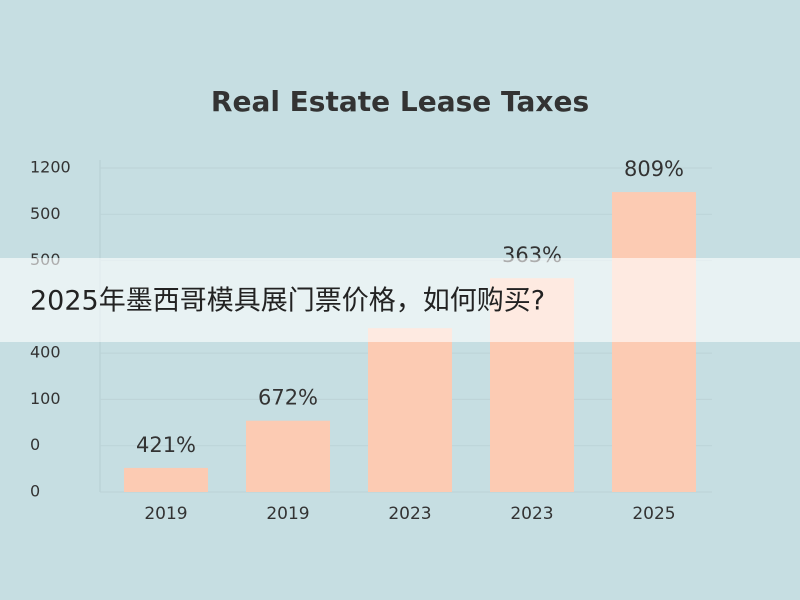  Describe the element at coordinates (400, 101) in the screenshot. I see `chart-title: Real Estate Lease Taxes` at that location.